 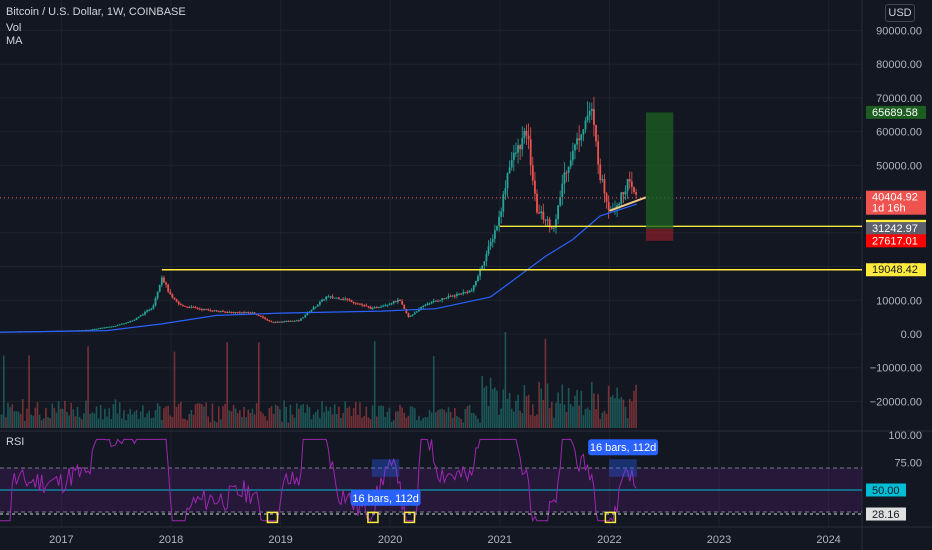 What do you see at coordinates (628, 204) in the screenshot?
I see `trendline` at bounding box center [628, 204].